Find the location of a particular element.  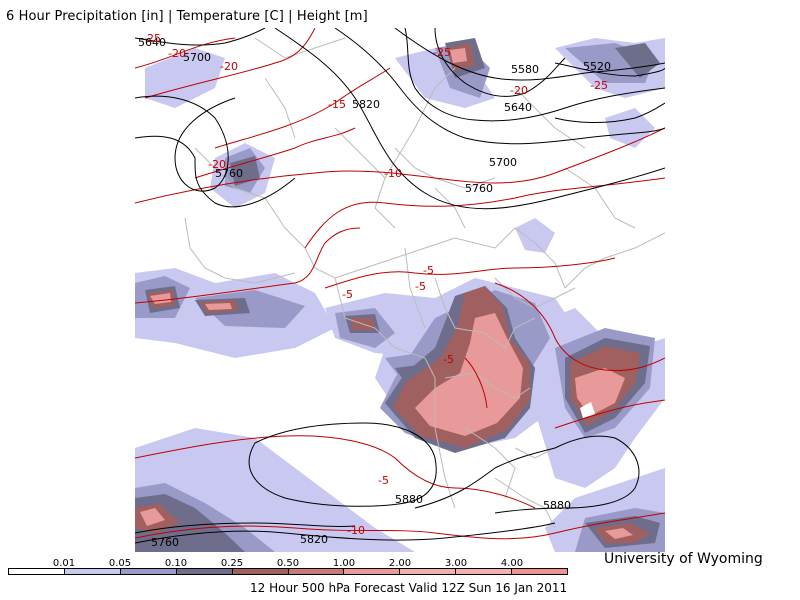

legend-color-bar is located at coordinates (288, 571).